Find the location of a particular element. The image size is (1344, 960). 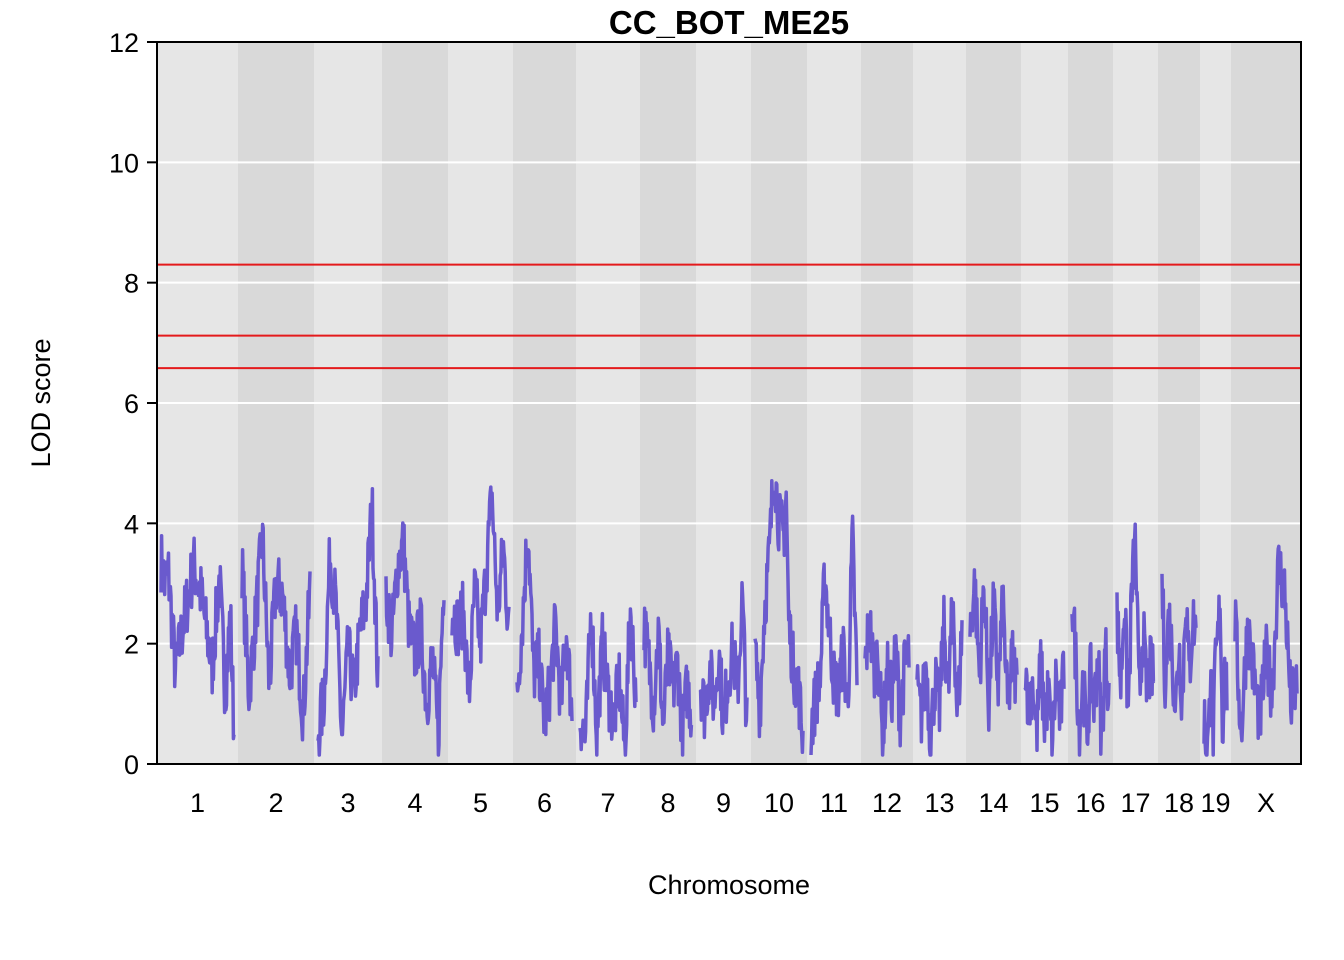

x-tick-label-15: 15 is located at coordinates (1044, 803).